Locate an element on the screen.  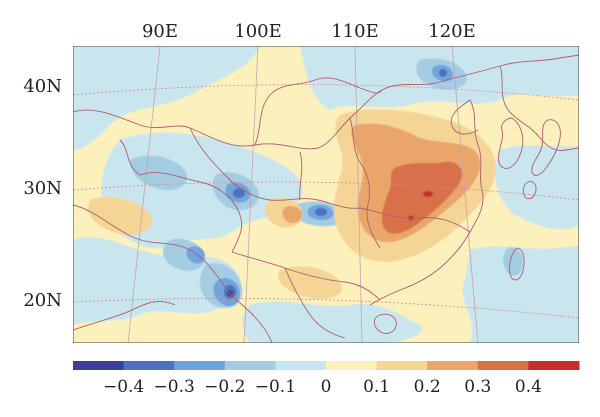
colorbar-tick-label: 0 is located at coordinates (326, 387).